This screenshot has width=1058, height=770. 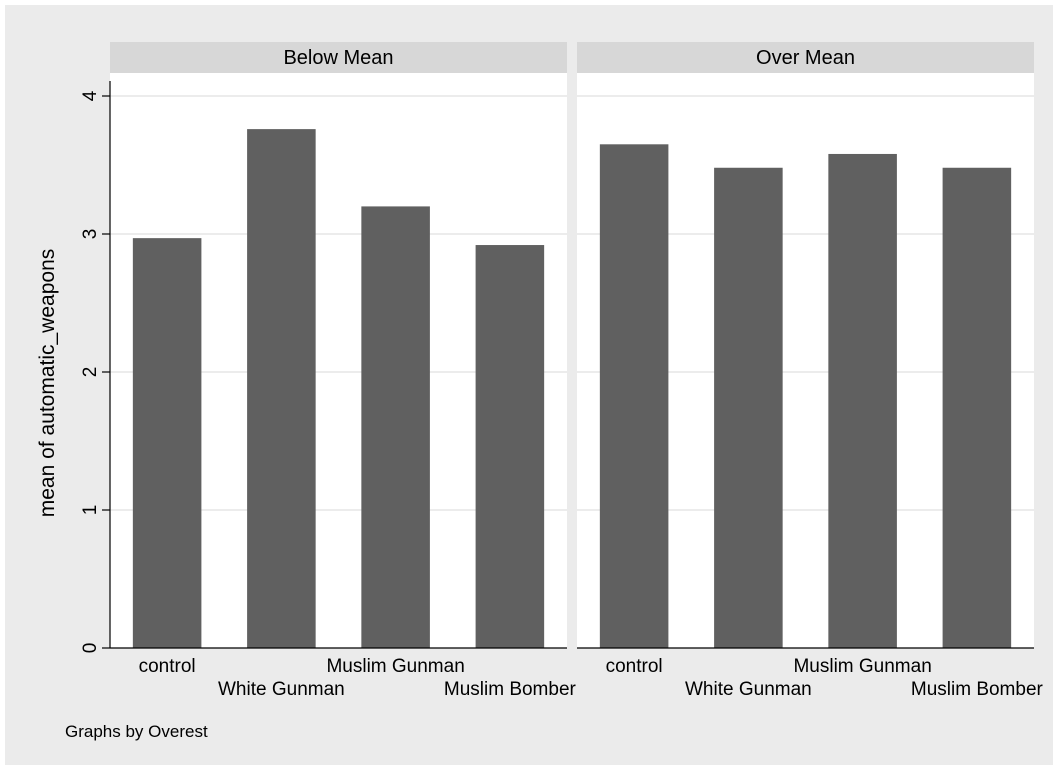 I want to click on graphs-by-note: Graphs by Overest, so click(x=136, y=731).